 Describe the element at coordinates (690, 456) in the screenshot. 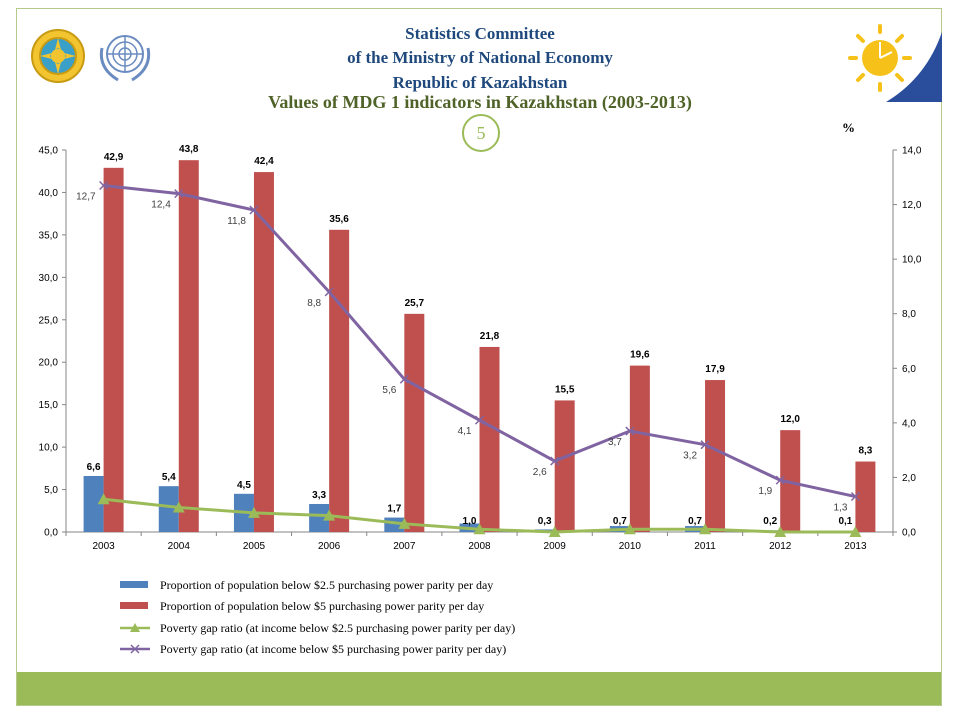

I see `line-data-label-5: 3,2` at that location.